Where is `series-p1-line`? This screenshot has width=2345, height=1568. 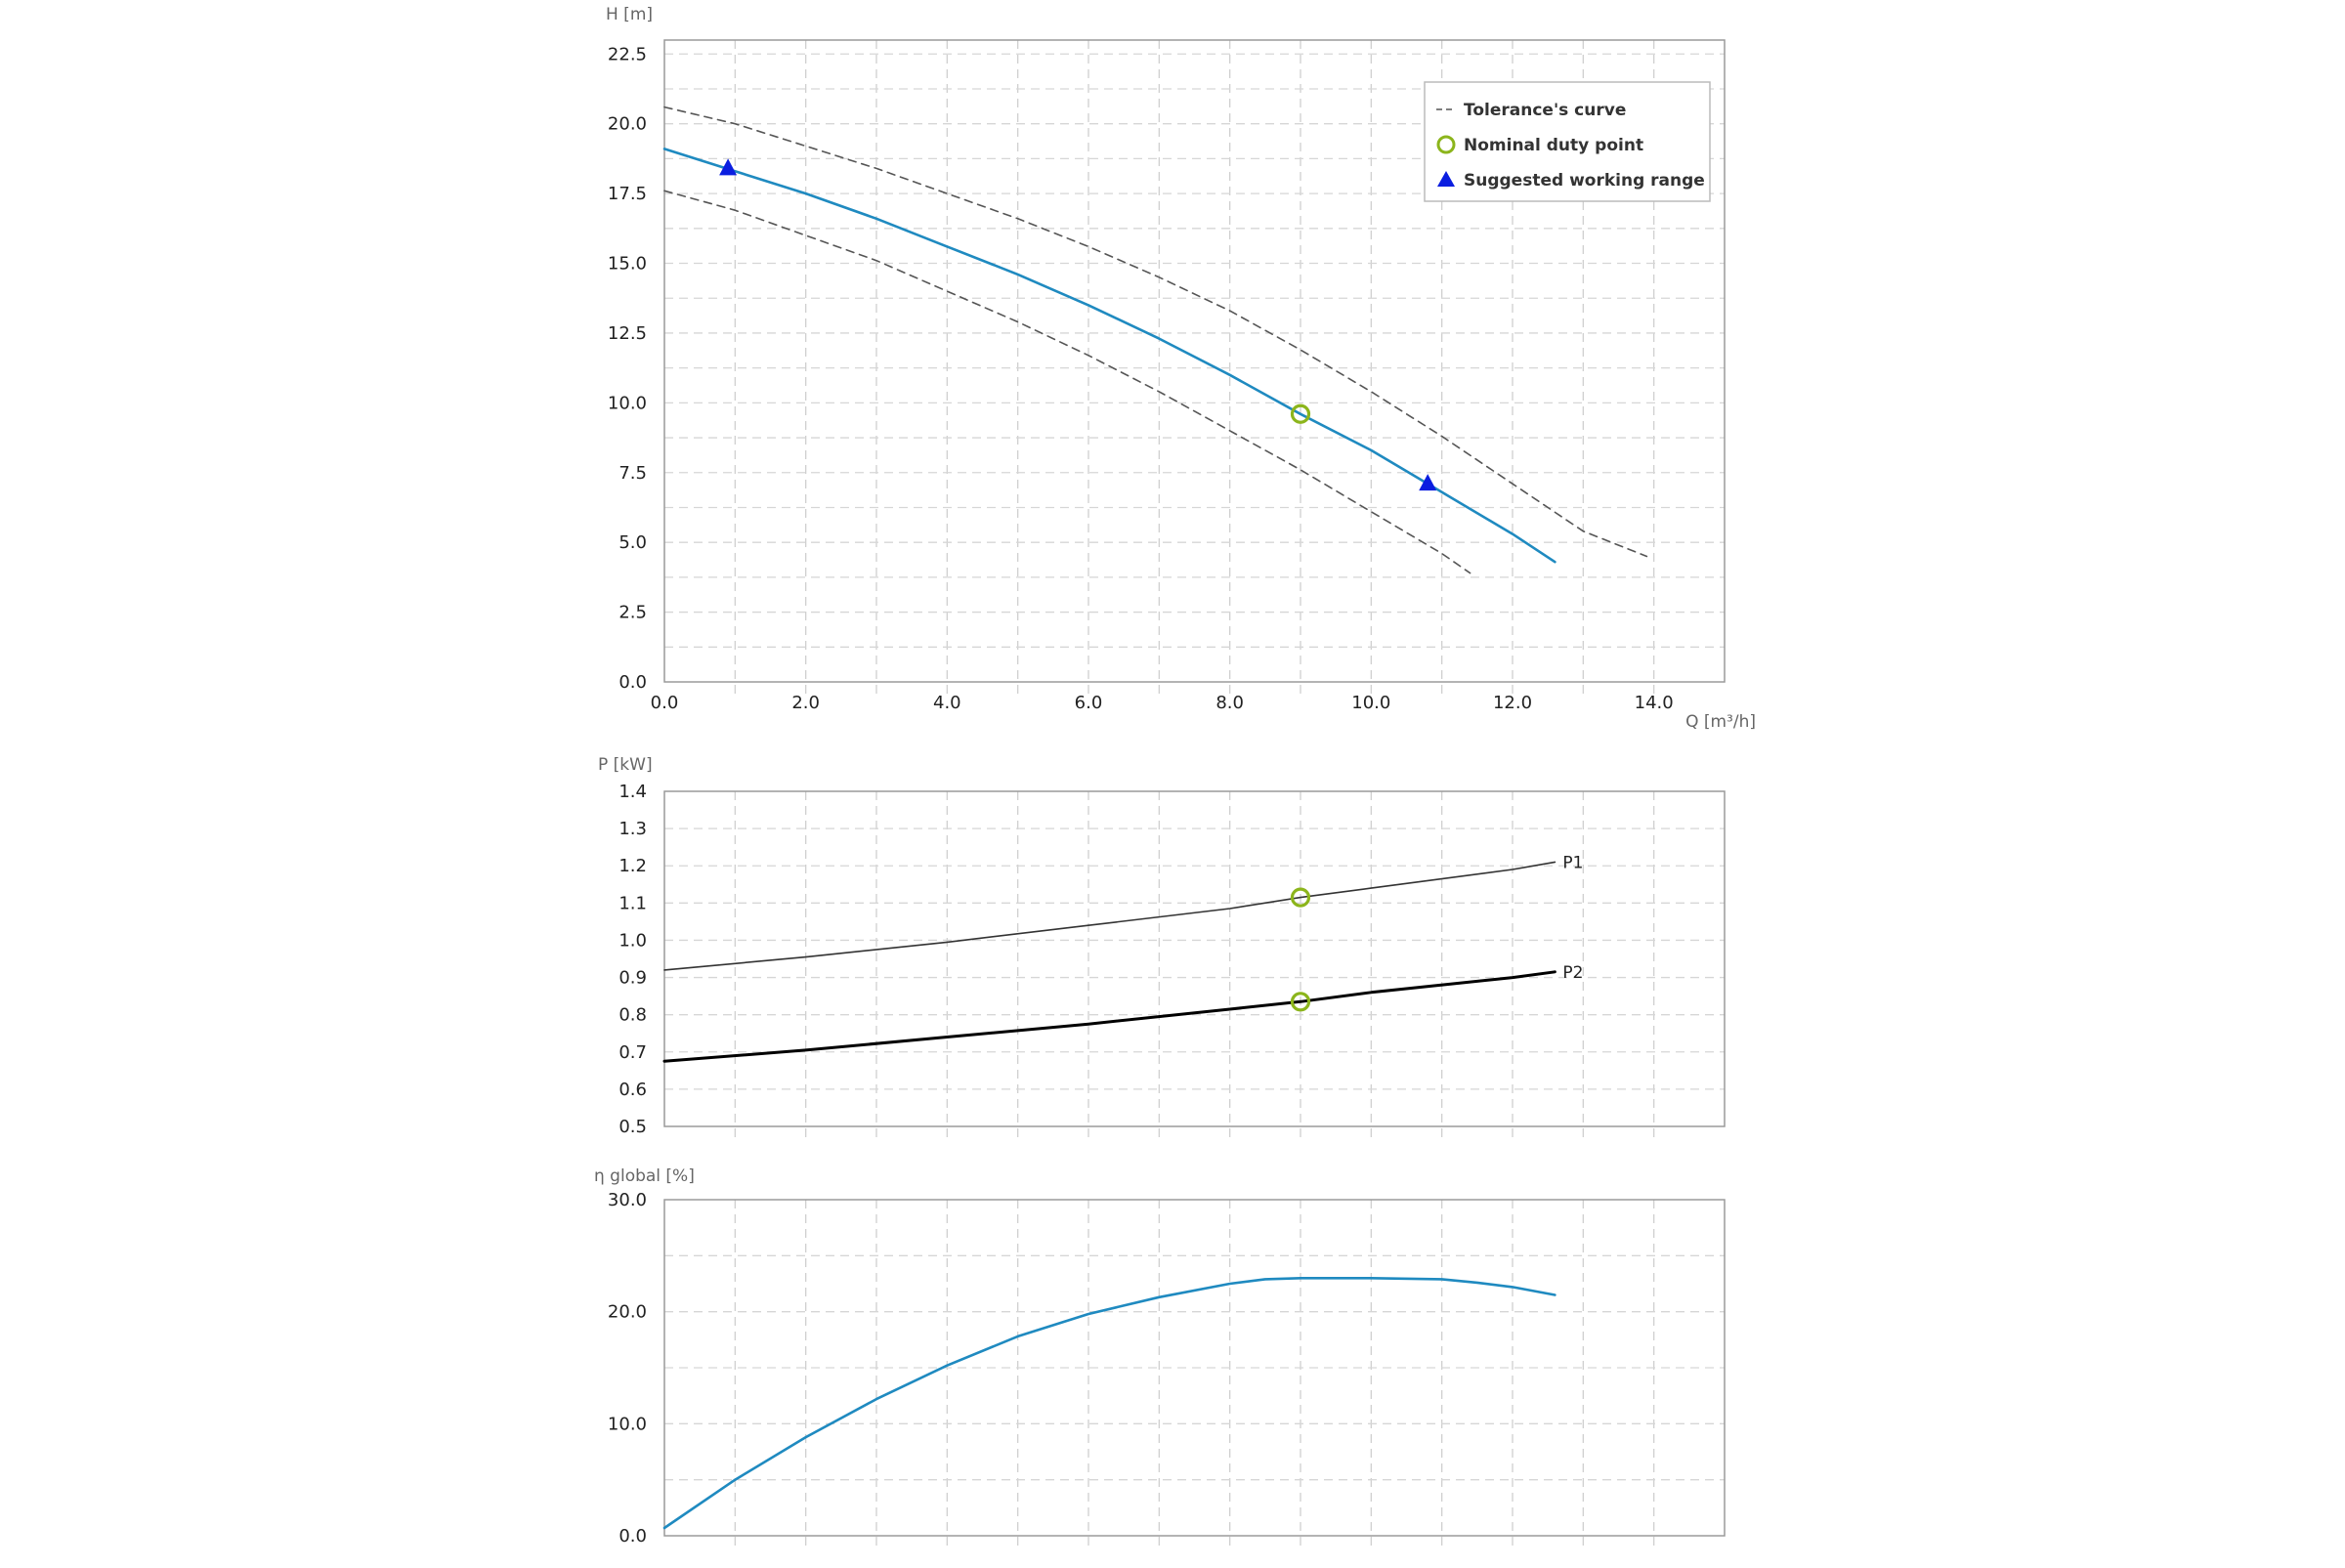 series-p1-line is located at coordinates (1109, 916).